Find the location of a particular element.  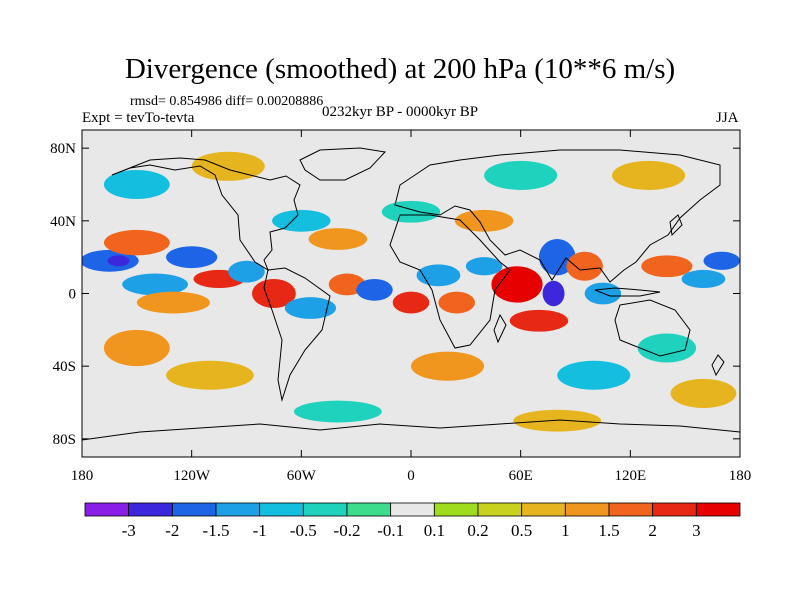

coastline-australia is located at coordinates (652, 328).